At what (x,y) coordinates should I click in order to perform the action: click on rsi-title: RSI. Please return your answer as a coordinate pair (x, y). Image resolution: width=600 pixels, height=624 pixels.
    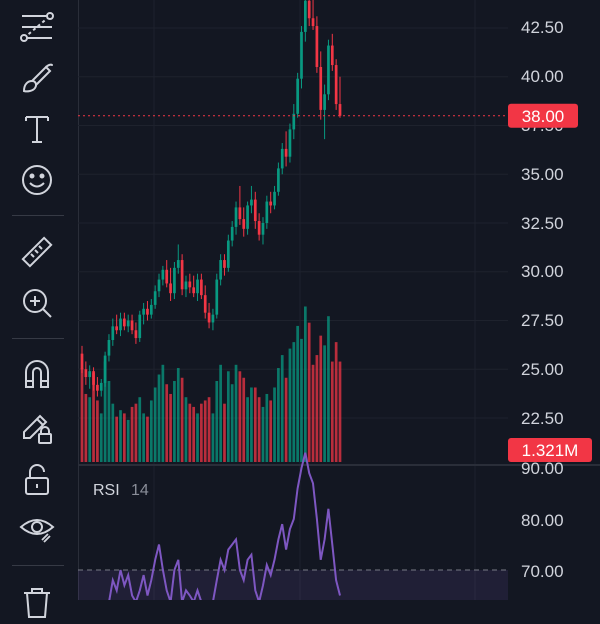
    Looking at the image, I should click on (106, 490).